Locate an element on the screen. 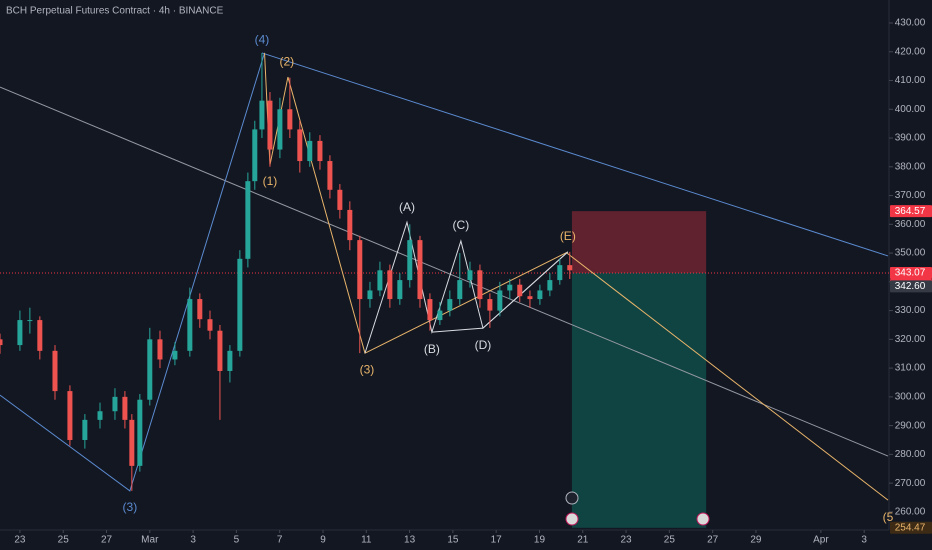  y-tick-label: 370.00 is located at coordinates (910, 195).